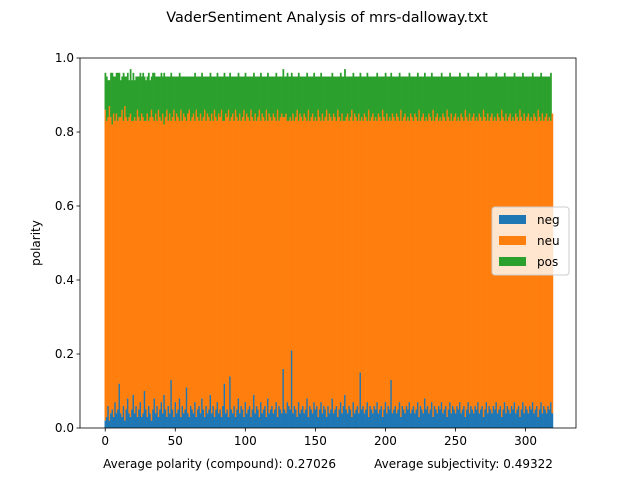 This screenshot has width=640, height=480. Describe the element at coordinates (525, 441) in the screenshot. I see `x-tick-label: 300` at that location.